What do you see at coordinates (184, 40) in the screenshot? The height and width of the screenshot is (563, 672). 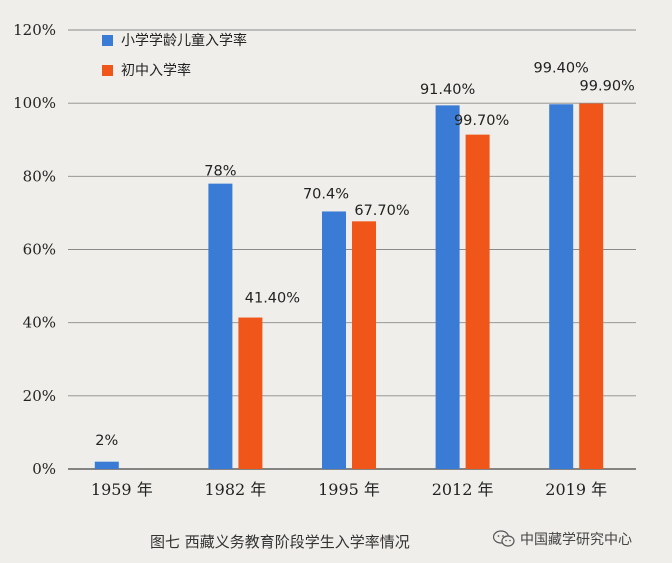 I see `legend-label: 小学学龄儿童入学率` at bounding box center [184, 40].